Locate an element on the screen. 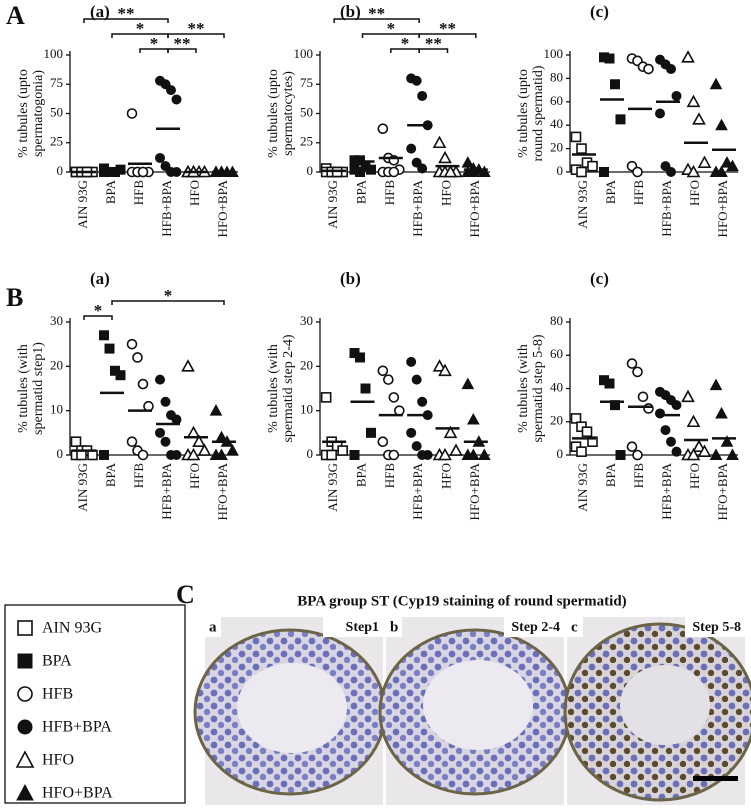  y-tick-label: 40 is located at coordinates (556, 386).